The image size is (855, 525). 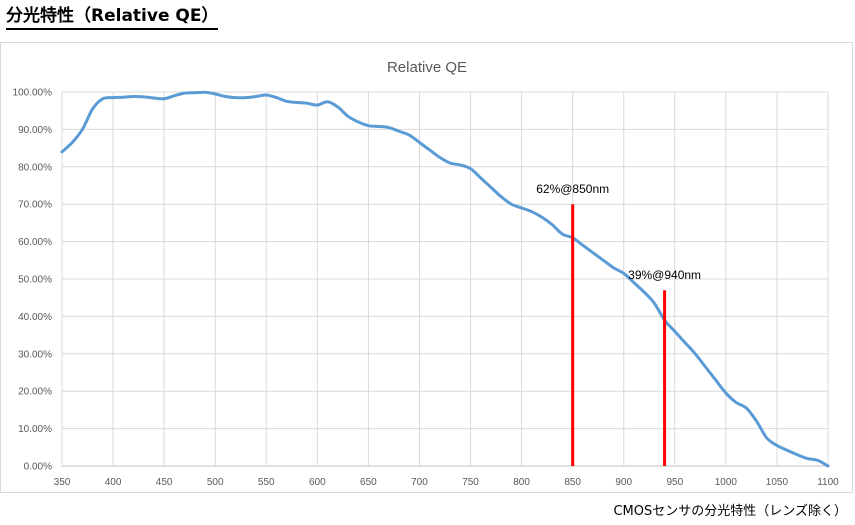 I want to click on page-heading: 分光特性（Relative QE）, so click(x=112, y=17).